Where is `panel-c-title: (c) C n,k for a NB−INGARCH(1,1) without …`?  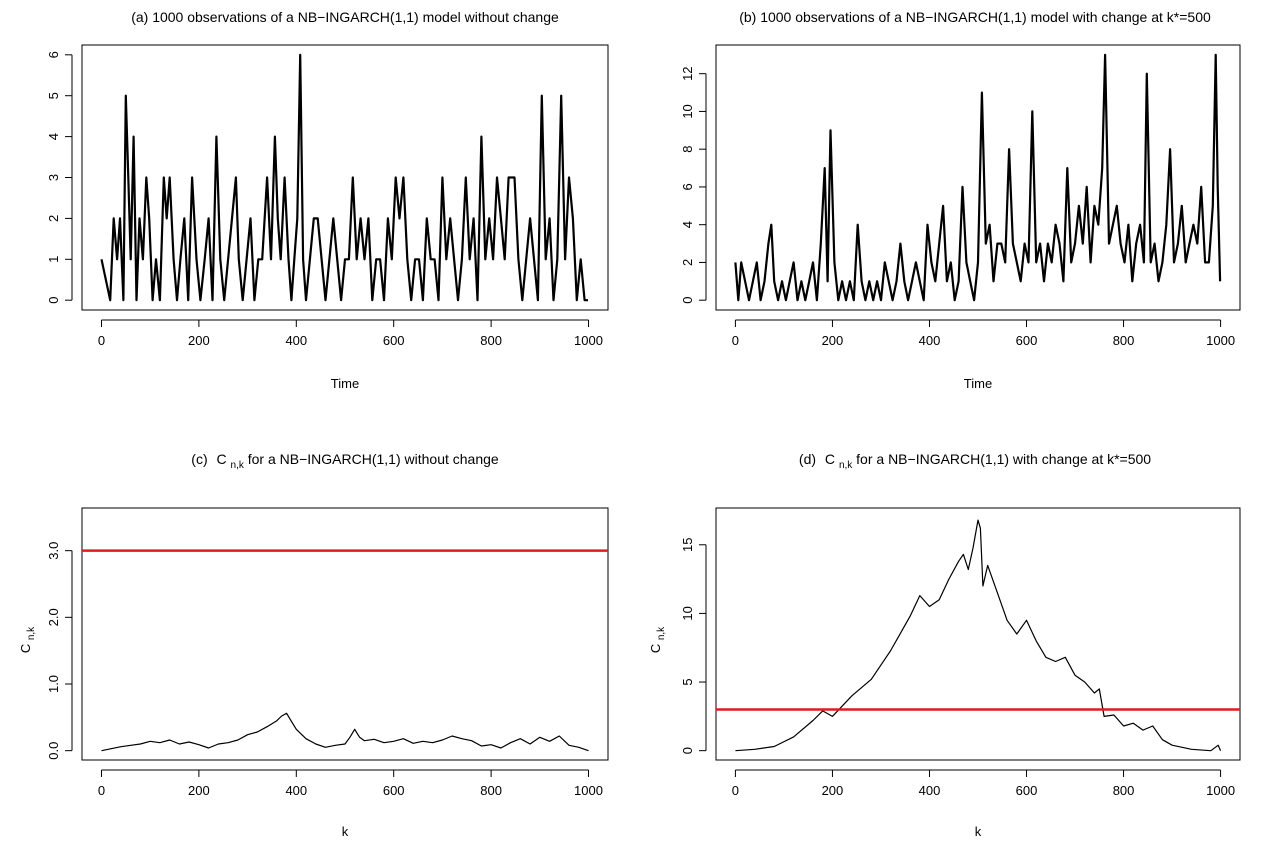
panel-c-title: (c) C n,k for a NB−INGARCH(1,1) without … is located at coordinates (345, 461).